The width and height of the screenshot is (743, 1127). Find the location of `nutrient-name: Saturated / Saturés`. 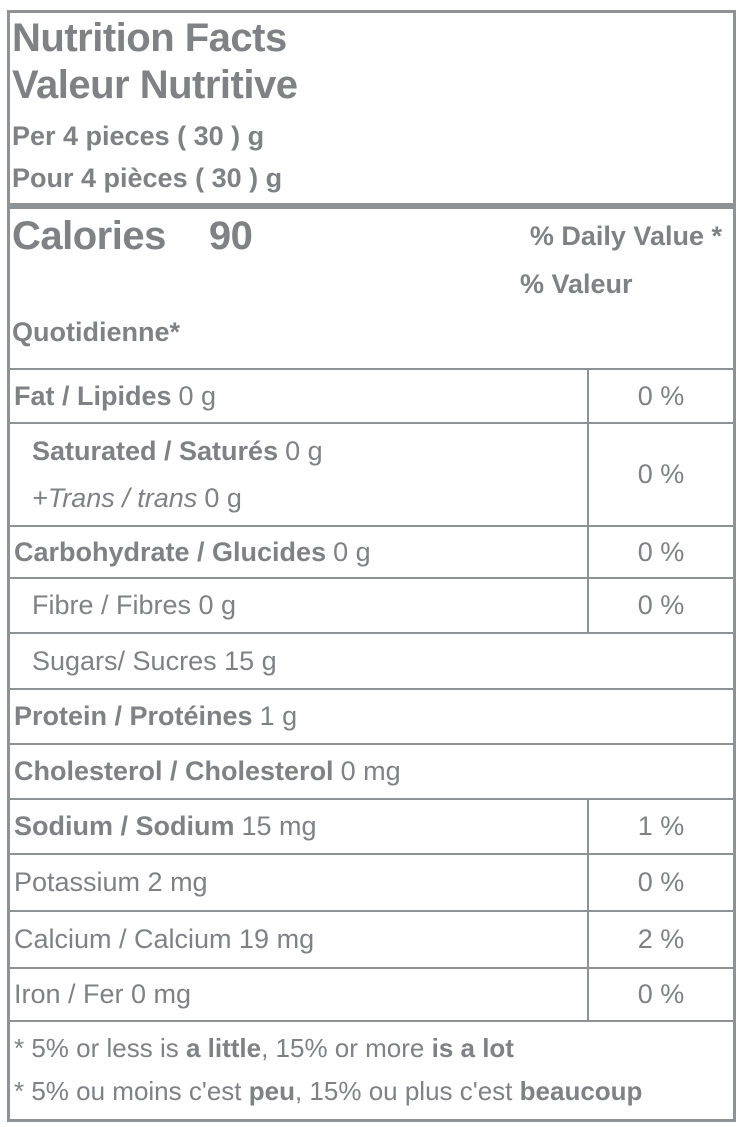

nutrient-name: Saturated / Saturés is located at coordinates (155, 450).